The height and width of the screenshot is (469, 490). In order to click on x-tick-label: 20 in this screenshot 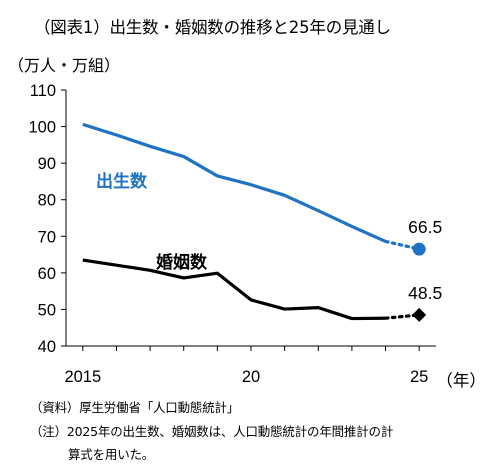, I will do `click(251, 377)`.